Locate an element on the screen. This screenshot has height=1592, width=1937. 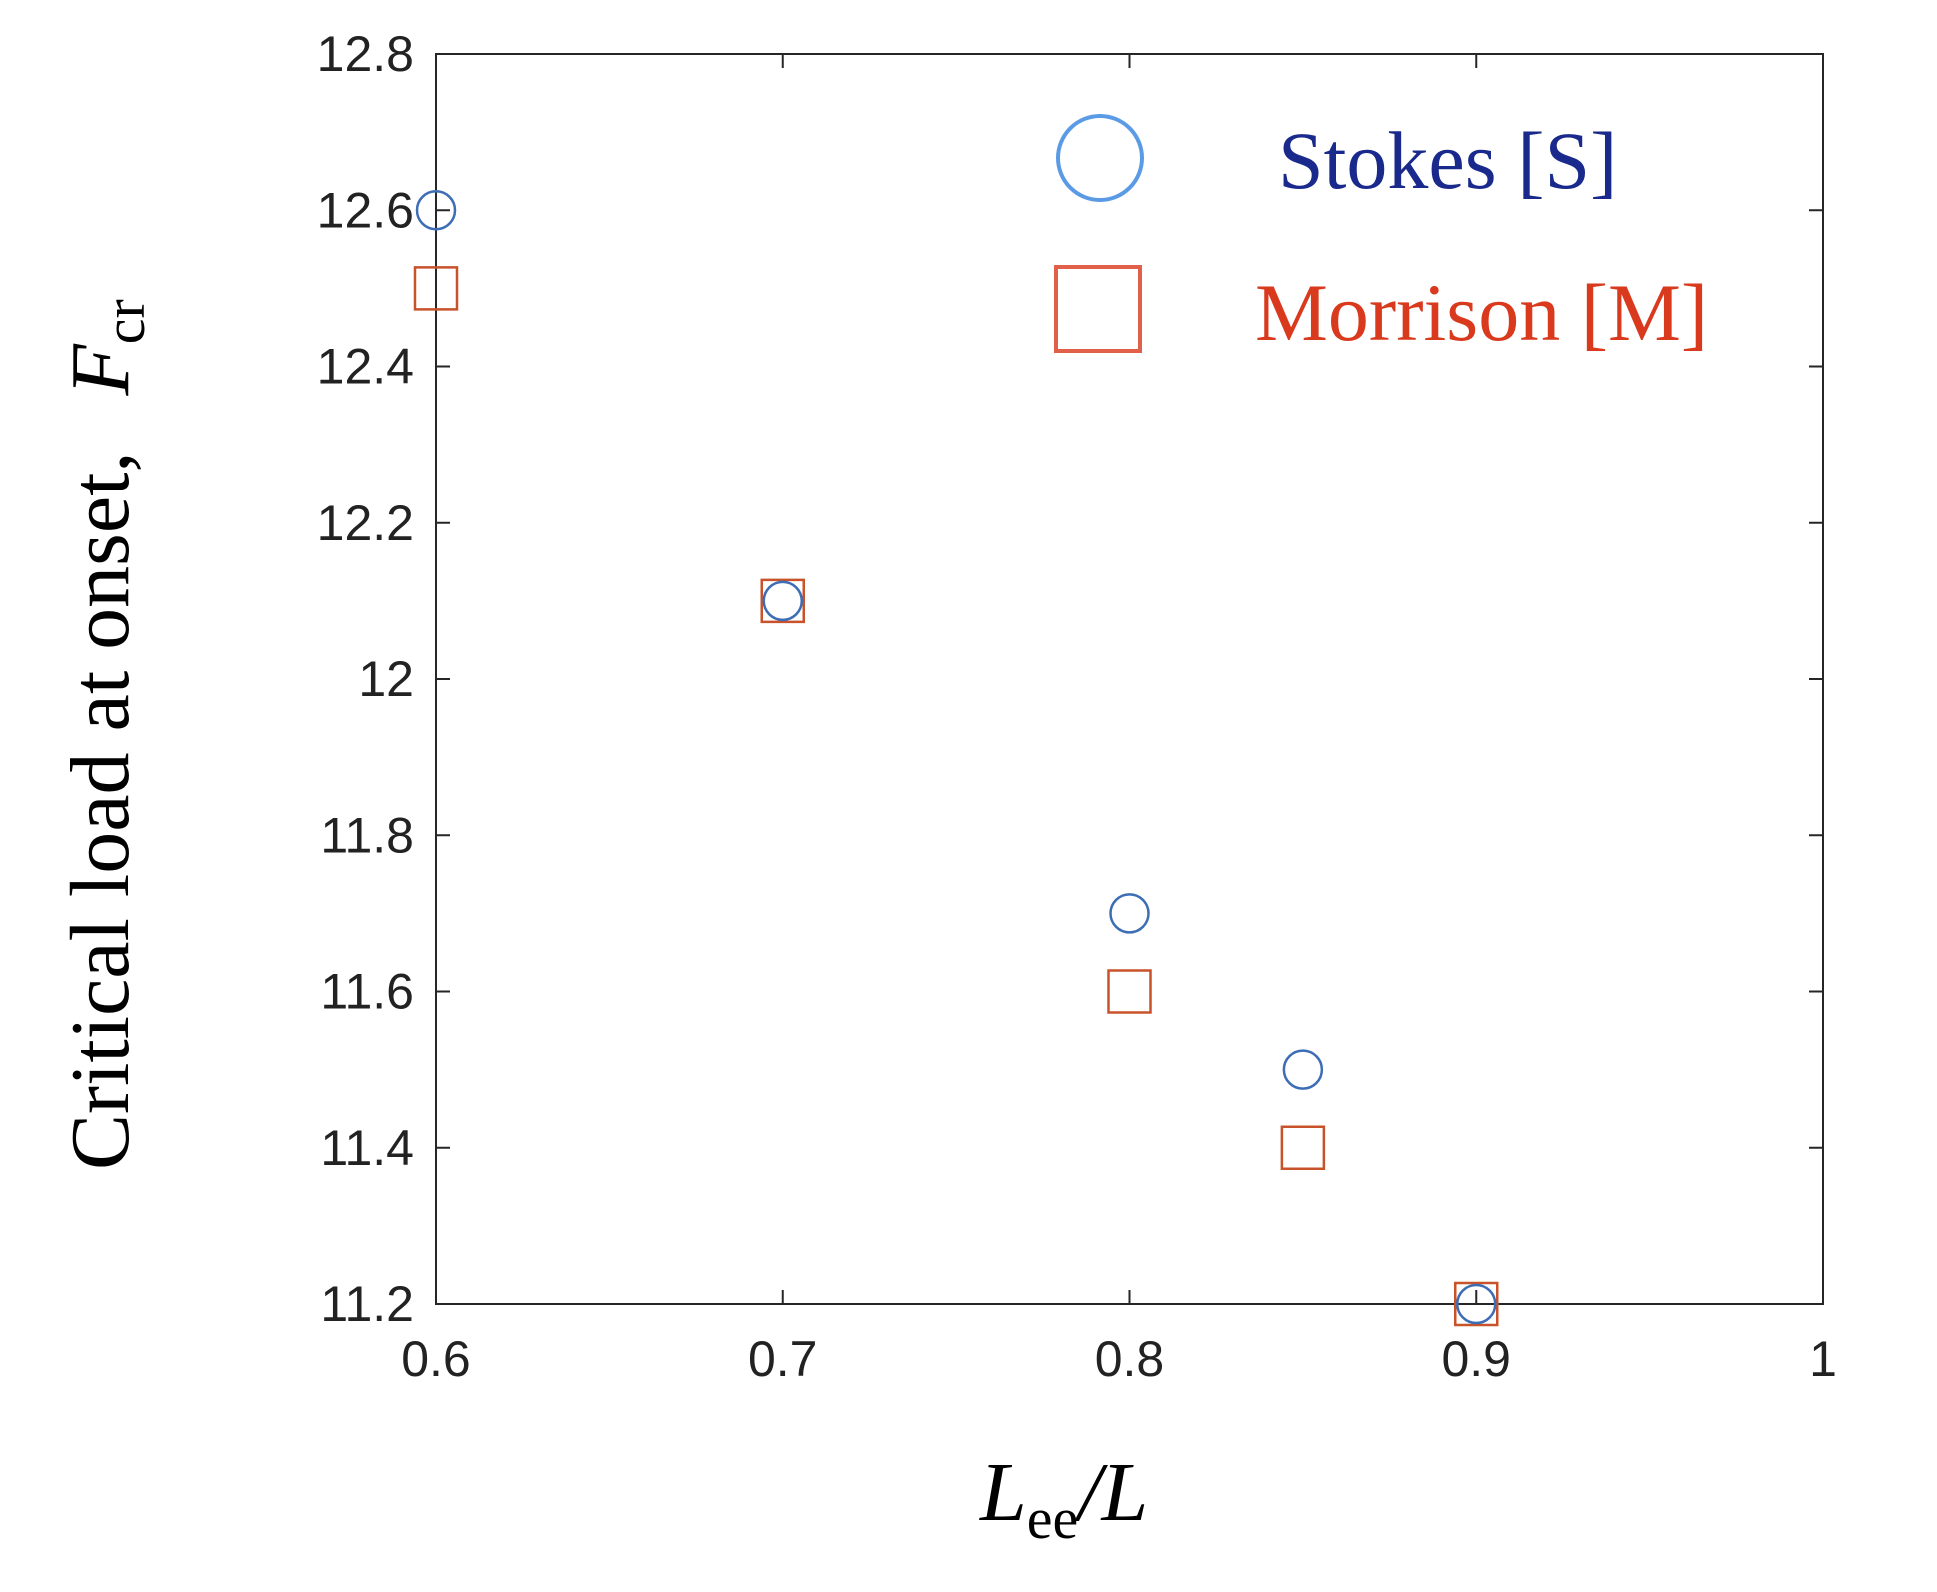
y-tick-label: 12.8 is located at coordinates (365, 54).